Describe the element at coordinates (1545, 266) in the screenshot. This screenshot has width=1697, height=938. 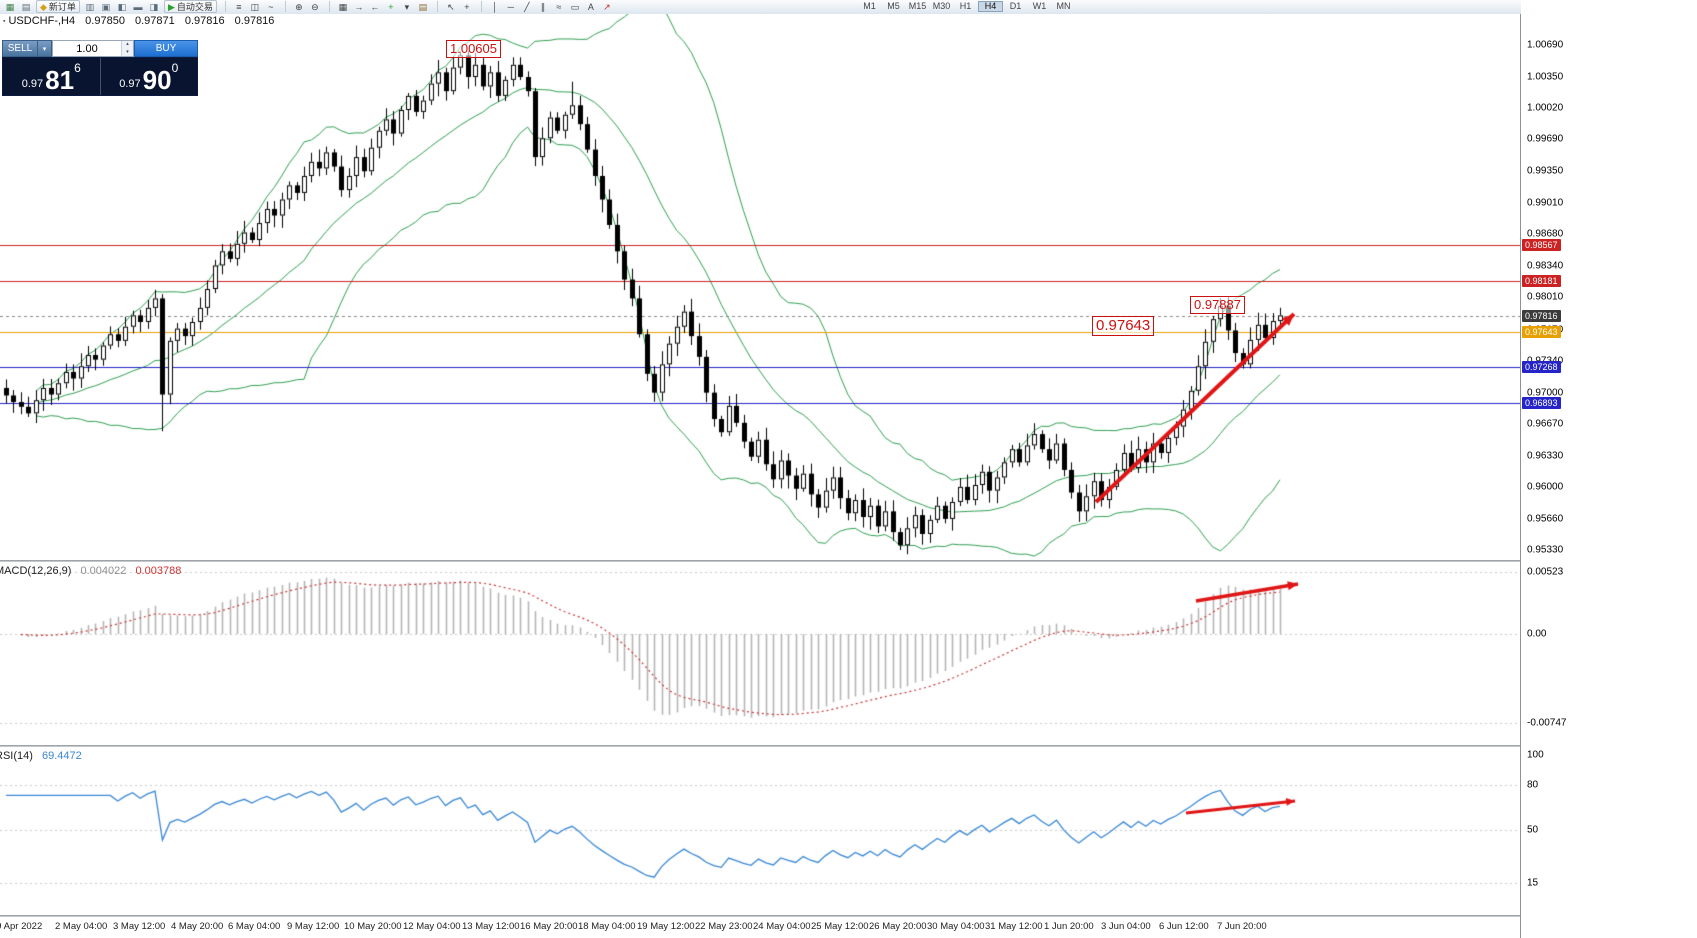
I see `price-tick: 0.98340` at that location.